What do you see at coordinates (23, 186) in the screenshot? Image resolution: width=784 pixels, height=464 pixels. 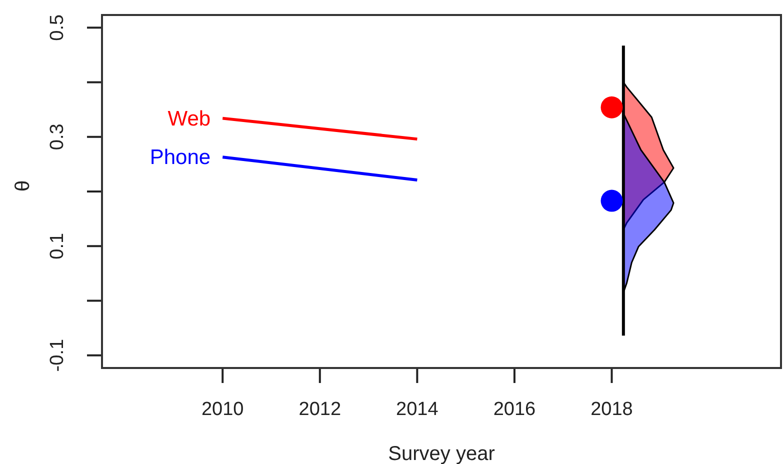 I see `y-axis-title: θ` at bounding box center [23, 186].